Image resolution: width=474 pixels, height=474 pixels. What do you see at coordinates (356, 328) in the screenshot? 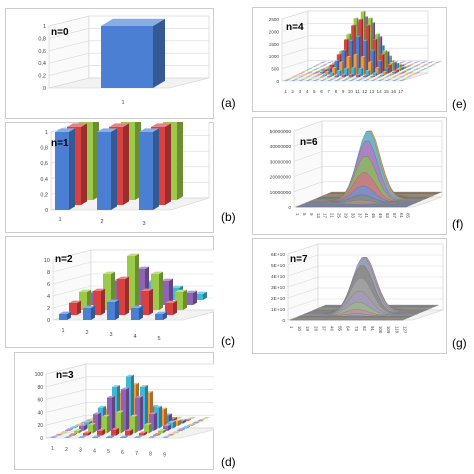
I see `x-tick-label-g: 73` at bounding box center [356, 328].